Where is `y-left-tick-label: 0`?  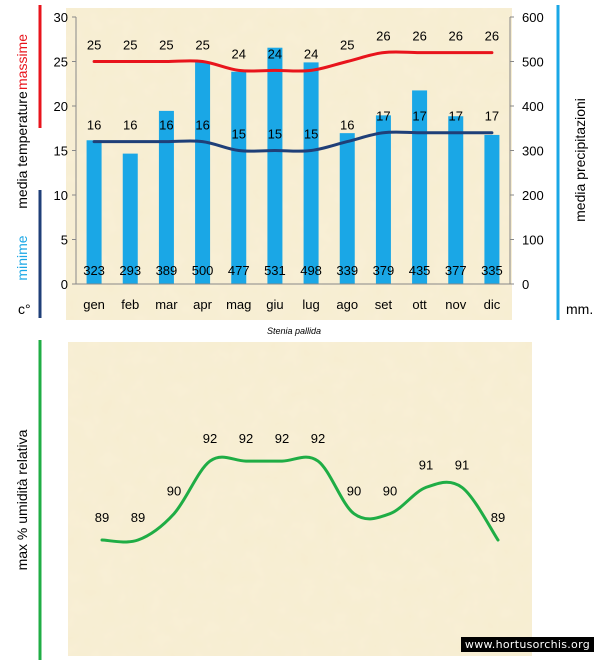
y-left-tick-label: 0 is located at coordinates (64, 284).